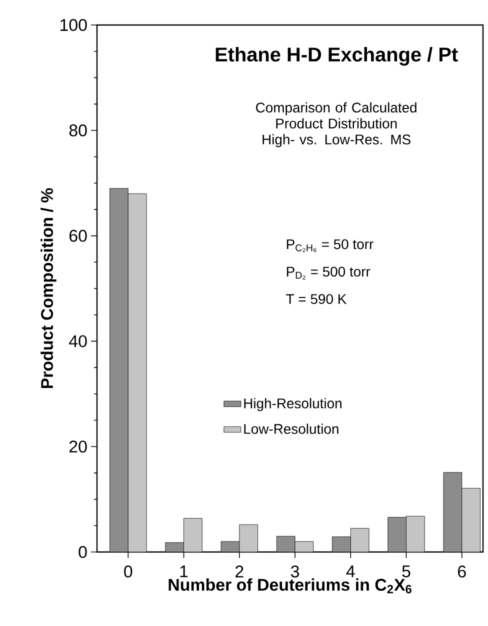 The image size is (488, 626). Describe the element at coordinates (294, 572) in the screenshot. I see `x-tick-label: 3` at that location.